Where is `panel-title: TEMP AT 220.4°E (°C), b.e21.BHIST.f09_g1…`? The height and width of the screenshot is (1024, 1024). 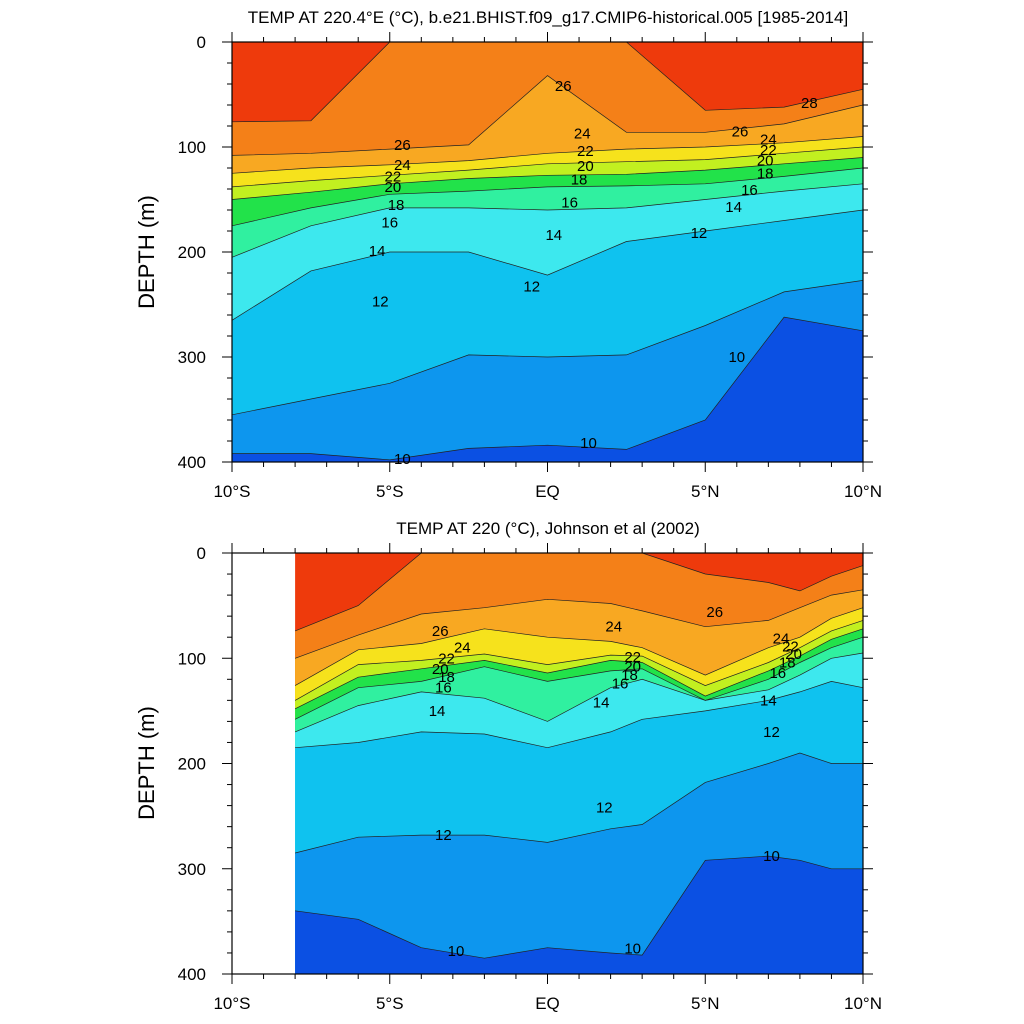
panel-title: TEMP AT 220.4°E (°C), b.e21.BHIST.f09_g1… is located at coordinates (548, 17).